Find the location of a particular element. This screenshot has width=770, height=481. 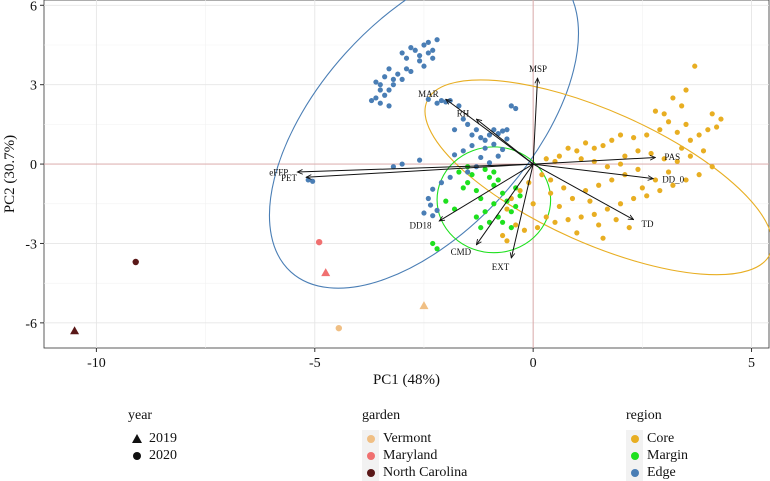

legend-label: 2019 is located at coordinates (163, 438).